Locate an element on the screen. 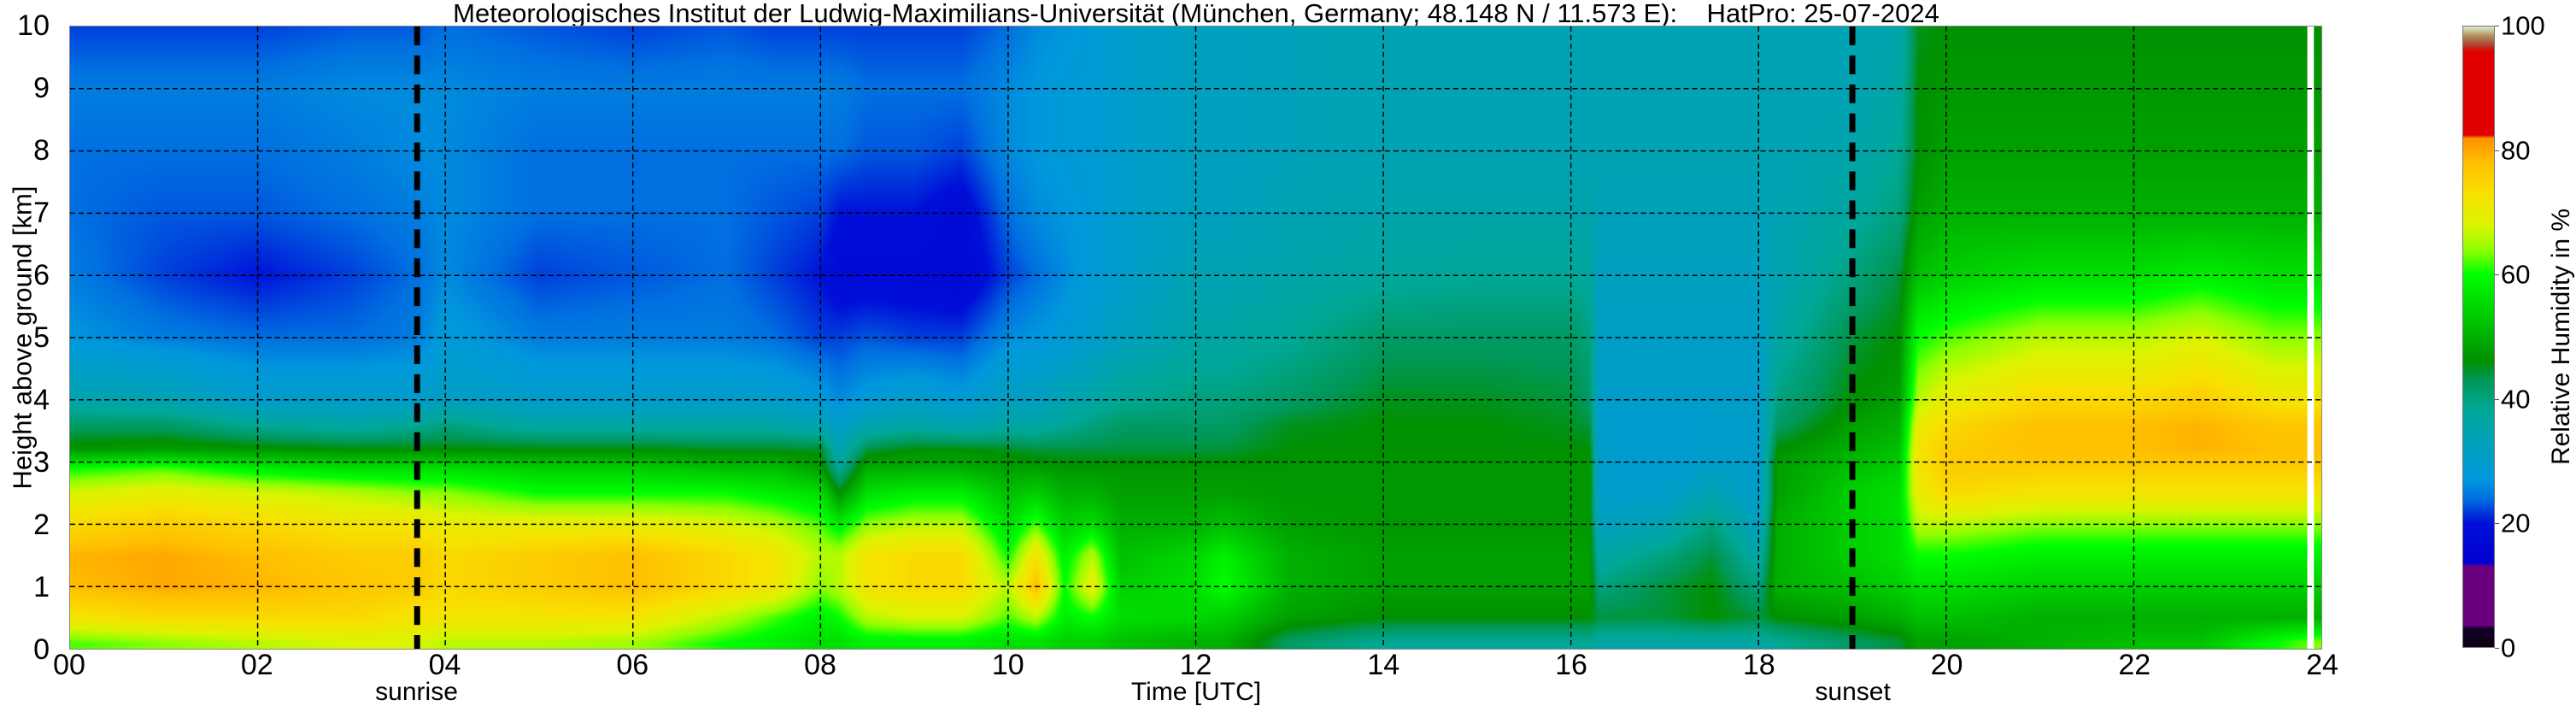 The width and height of the screenshot is (2576, 706). y-tick-label: 9 is located at coordinates (41, 88).